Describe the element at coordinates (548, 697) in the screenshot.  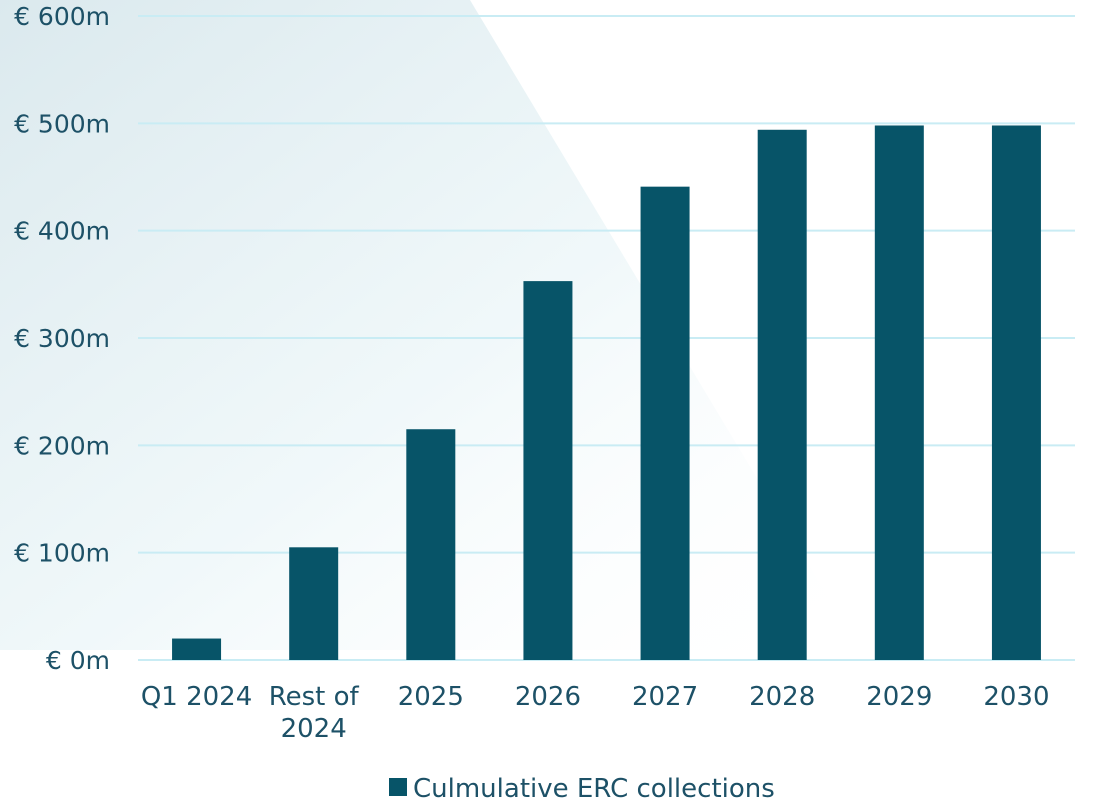
I see `x-tick-label: 2026` at that location.